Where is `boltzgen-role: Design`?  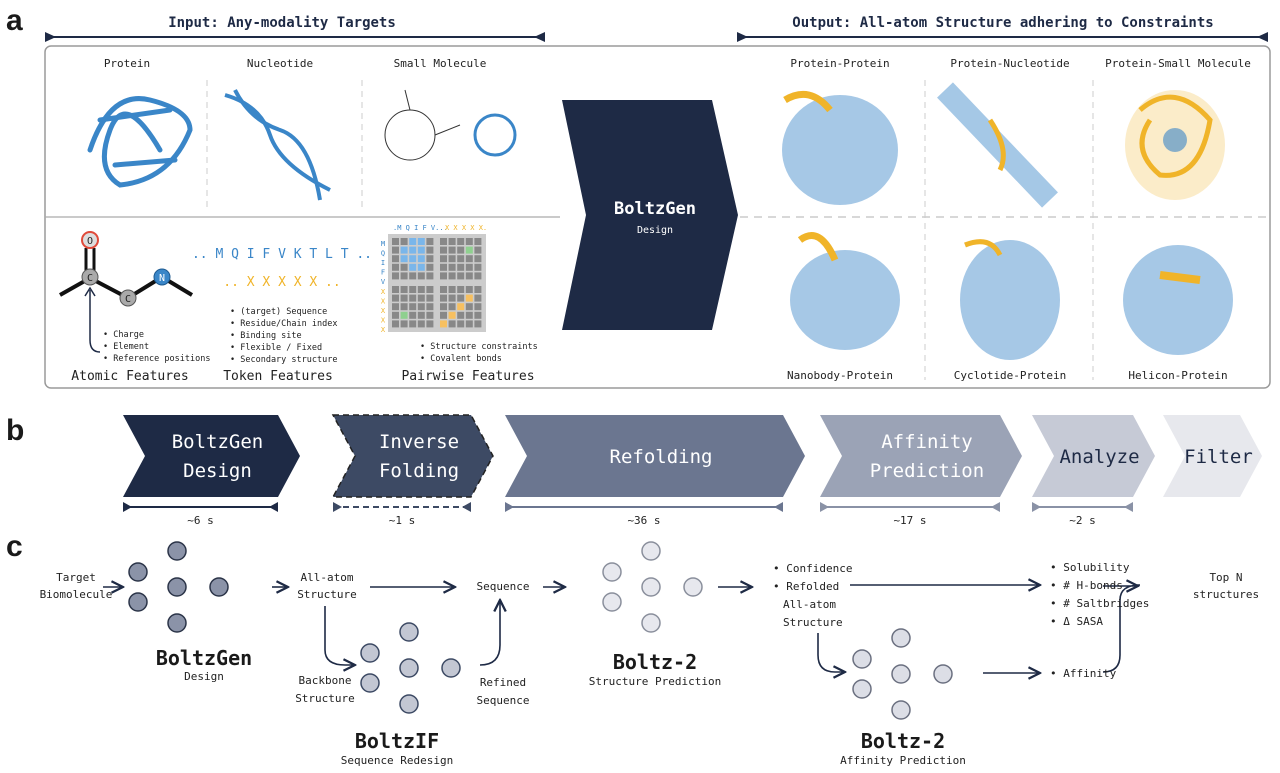
boltzgen-role: Design is located at coordinates (204, 676).